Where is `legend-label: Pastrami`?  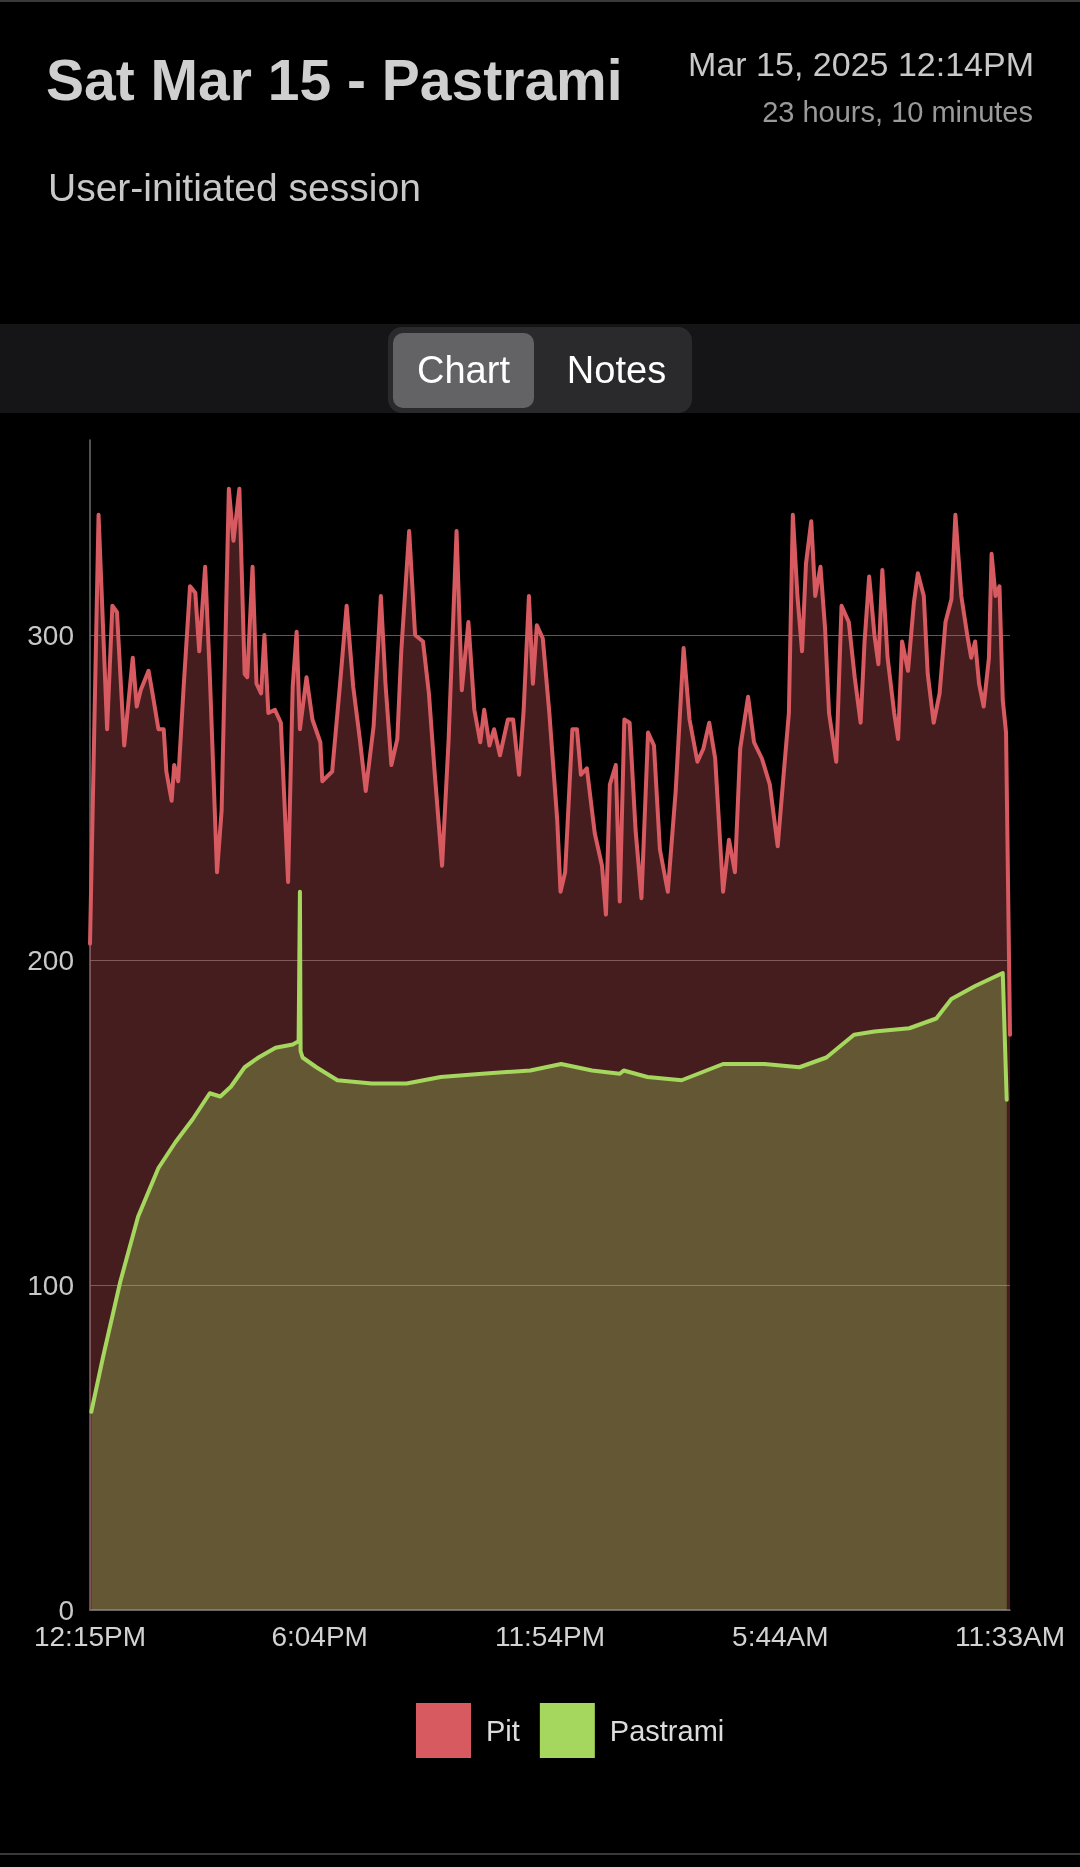
legend-label: Pastrami is located at coordinates (667, 1730).